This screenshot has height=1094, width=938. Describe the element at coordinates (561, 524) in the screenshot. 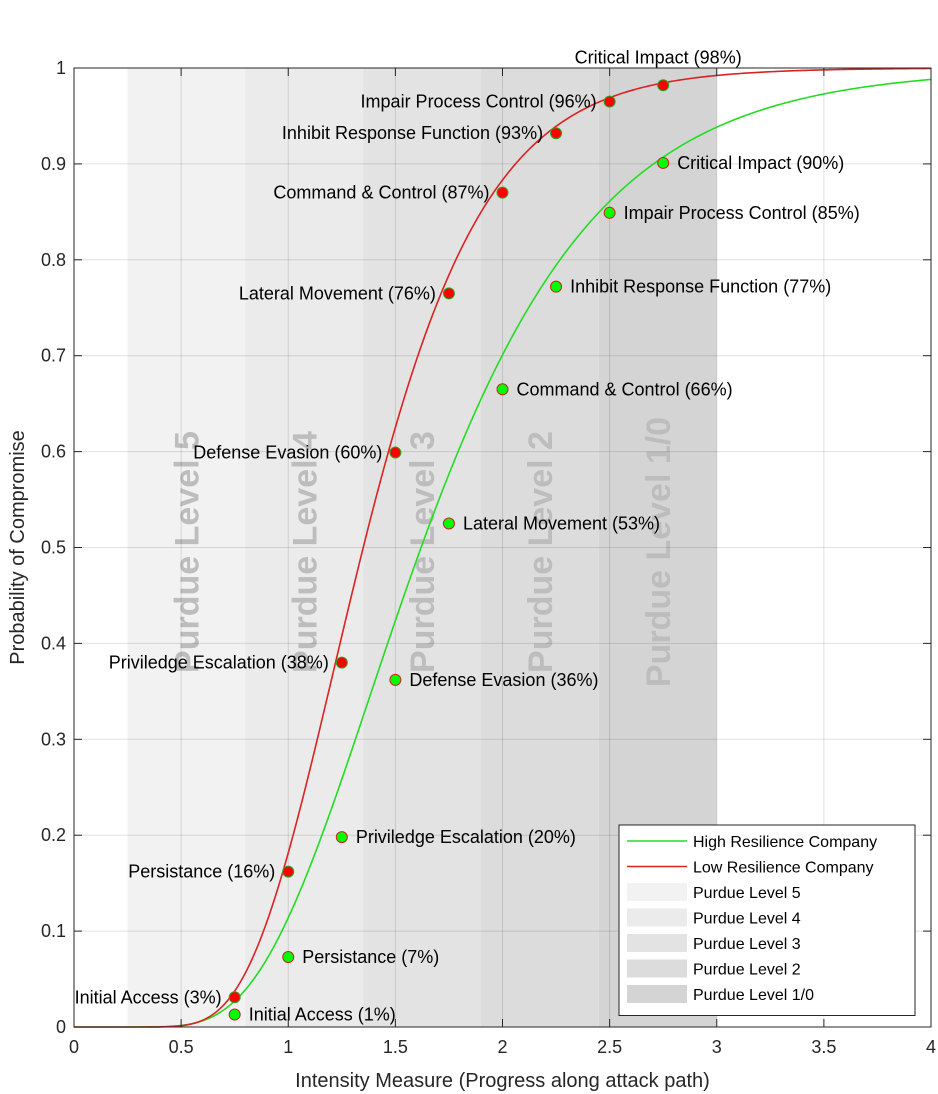

I see `high-resilience-point-label: Lateral Movement (53%)` at that location.